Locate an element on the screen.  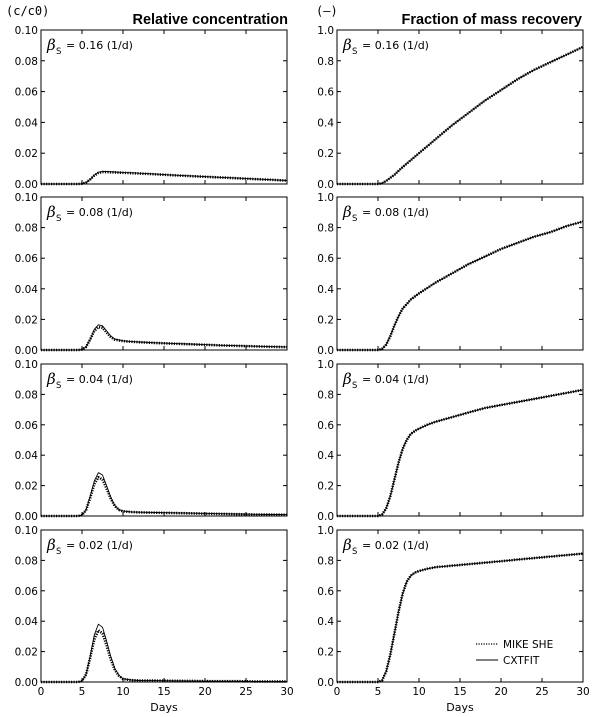
panel-right-2-ytick-label: 0.8 is located at coordinates (325, 229).